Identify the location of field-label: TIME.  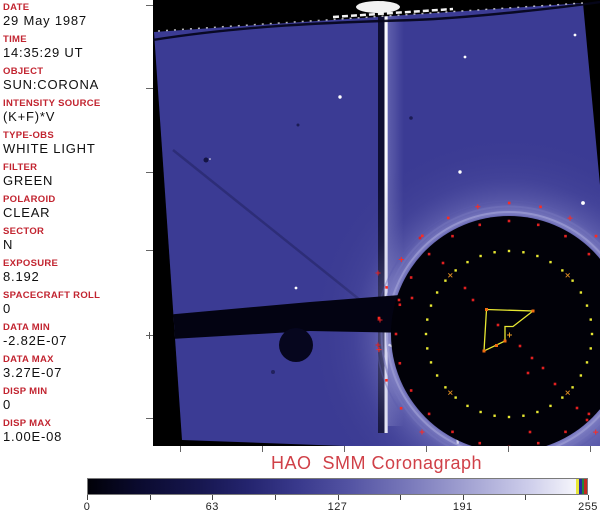
(78, 39).